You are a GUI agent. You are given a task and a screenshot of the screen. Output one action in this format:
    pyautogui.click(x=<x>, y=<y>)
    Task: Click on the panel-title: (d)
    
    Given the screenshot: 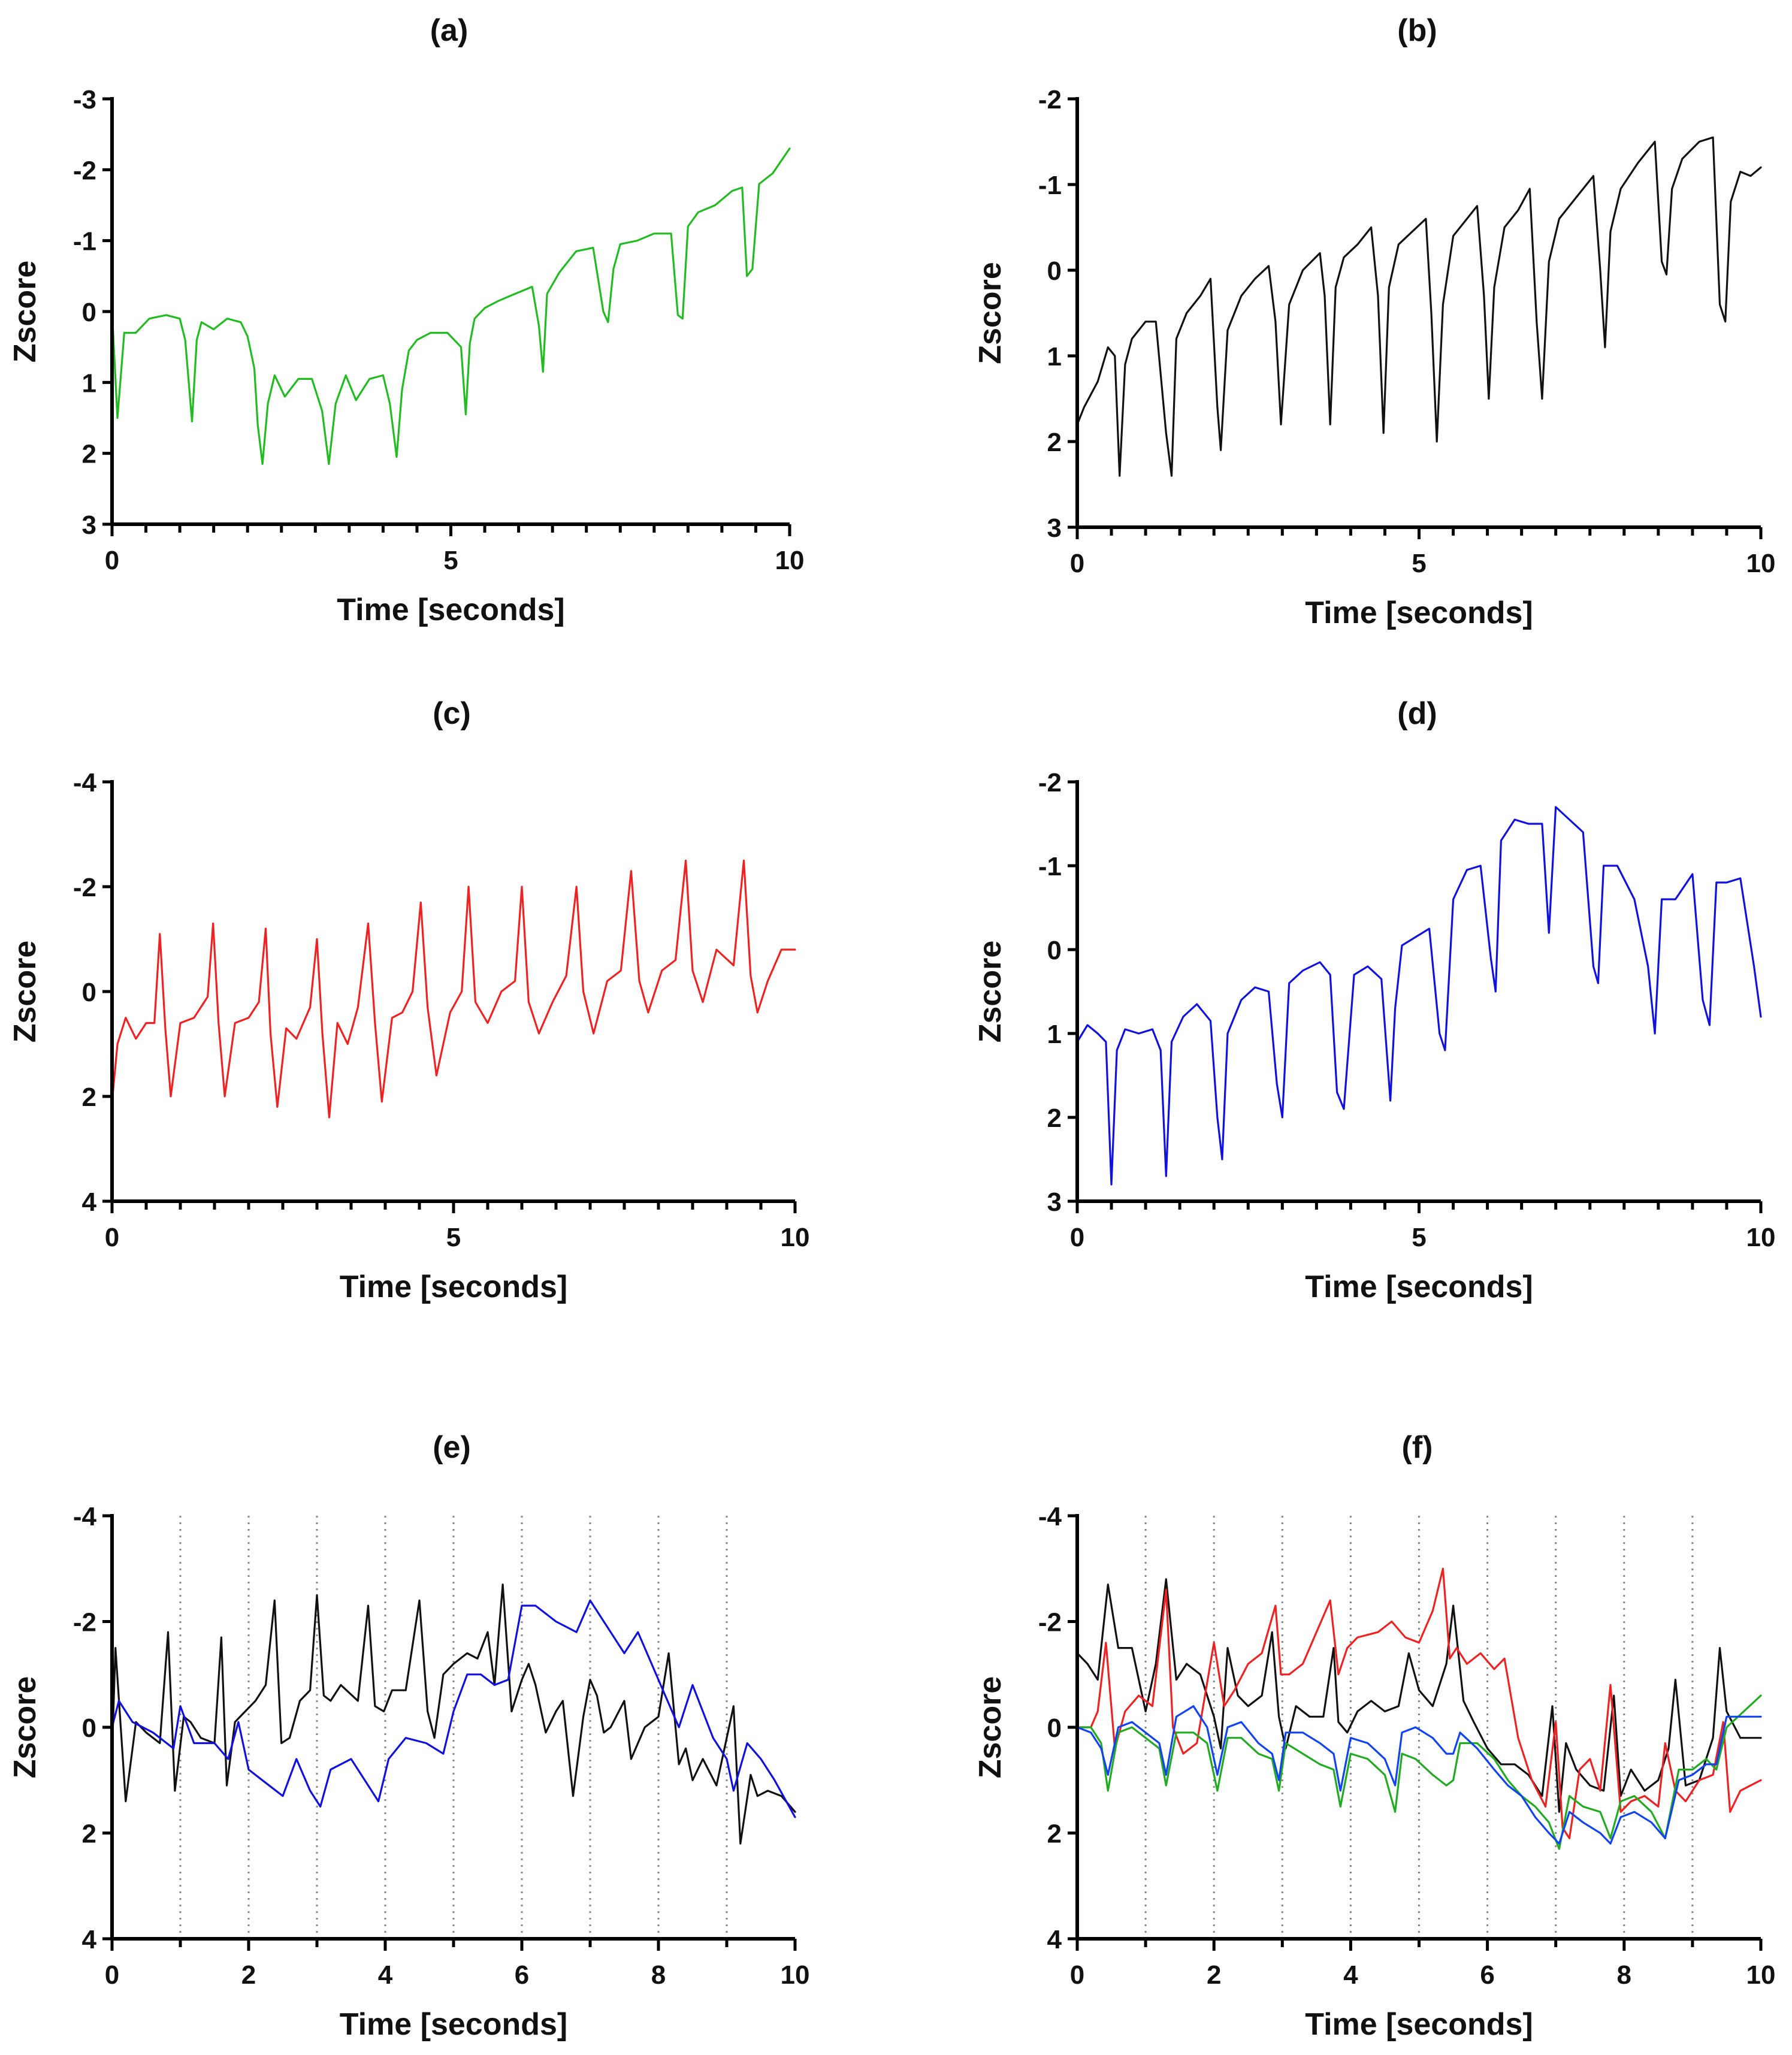 What is the action you would take?
    pyautogui.click(x=1417, y=713)
    